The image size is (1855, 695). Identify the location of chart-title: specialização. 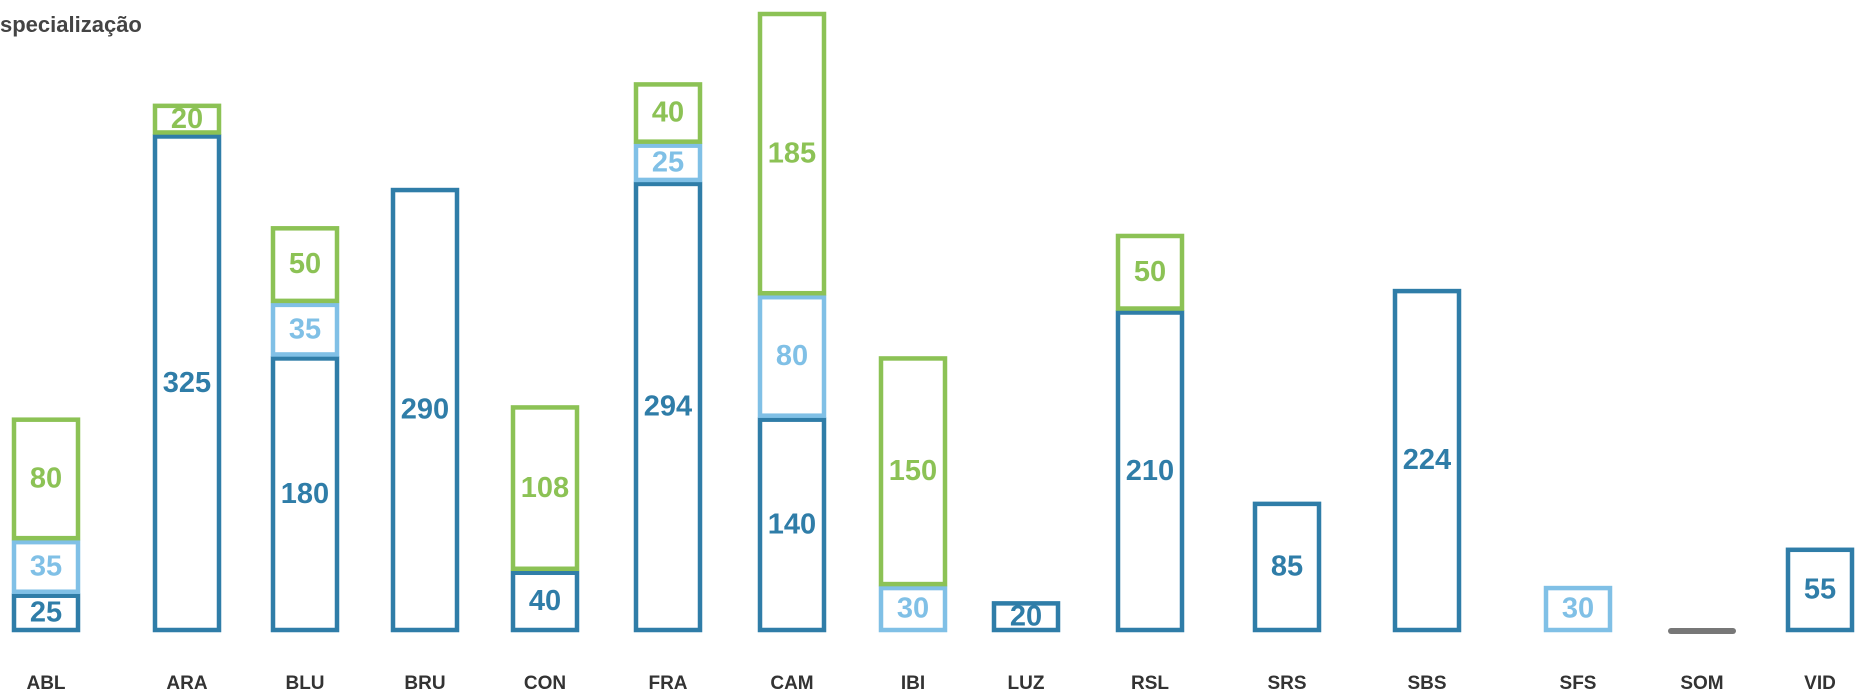
(71, 24).